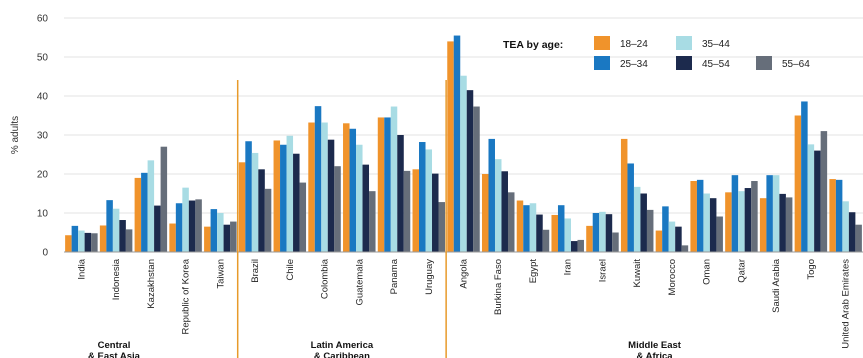 The height and width of the screenshot is (358, 863). Describe the element at coordinates (846, 304) in the screenshot. I see `category-label: United Arab Emirates` at that location.